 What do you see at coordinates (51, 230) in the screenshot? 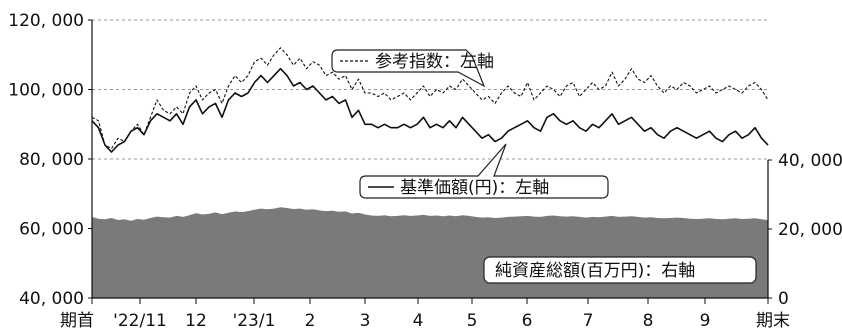
I see `left-tick-label: 60, 000` at bounding box center [51, 230].